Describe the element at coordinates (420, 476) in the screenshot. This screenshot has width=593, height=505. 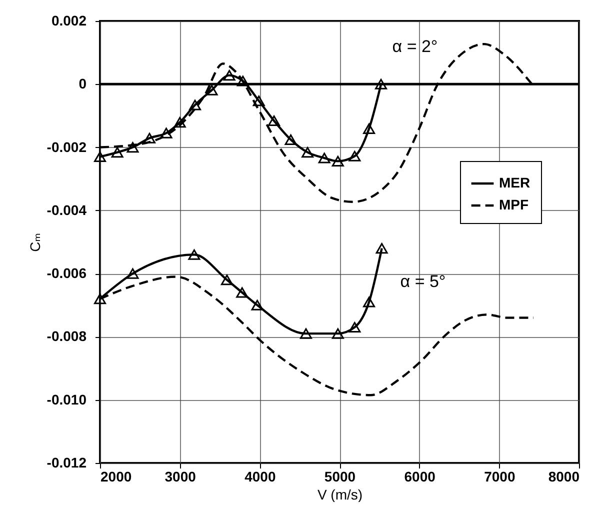
I see `x-tick-label: 6000` at that location.